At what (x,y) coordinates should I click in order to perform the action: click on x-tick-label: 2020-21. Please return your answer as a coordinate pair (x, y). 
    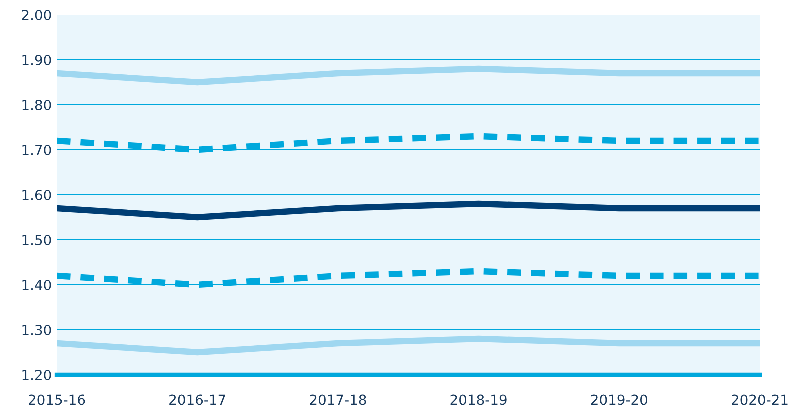
    Looking at the image, I should click on (760, 400).